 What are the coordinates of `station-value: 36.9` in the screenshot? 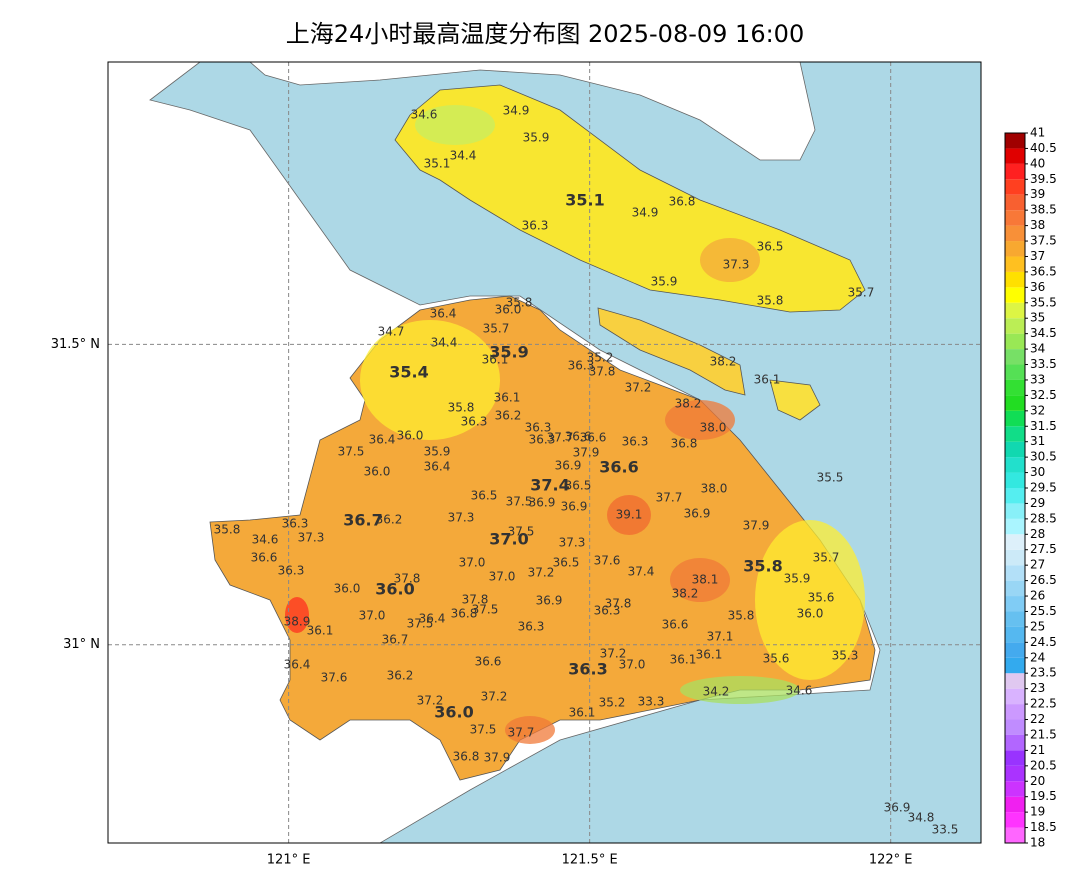 It's located at (574, 507).